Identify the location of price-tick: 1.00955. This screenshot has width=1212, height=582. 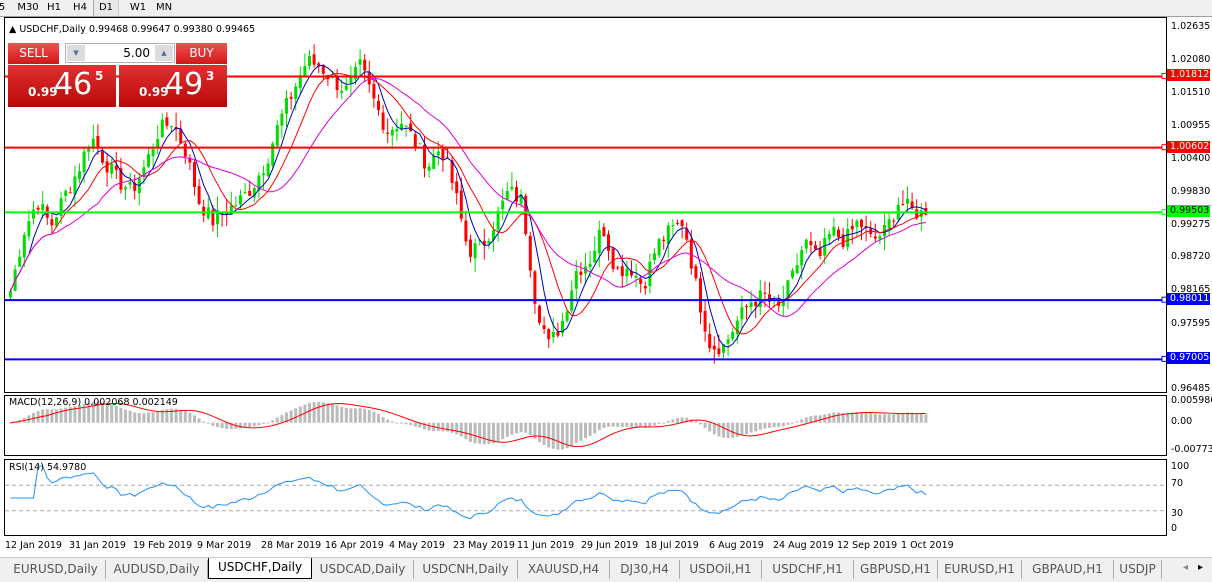
(1191, 125).